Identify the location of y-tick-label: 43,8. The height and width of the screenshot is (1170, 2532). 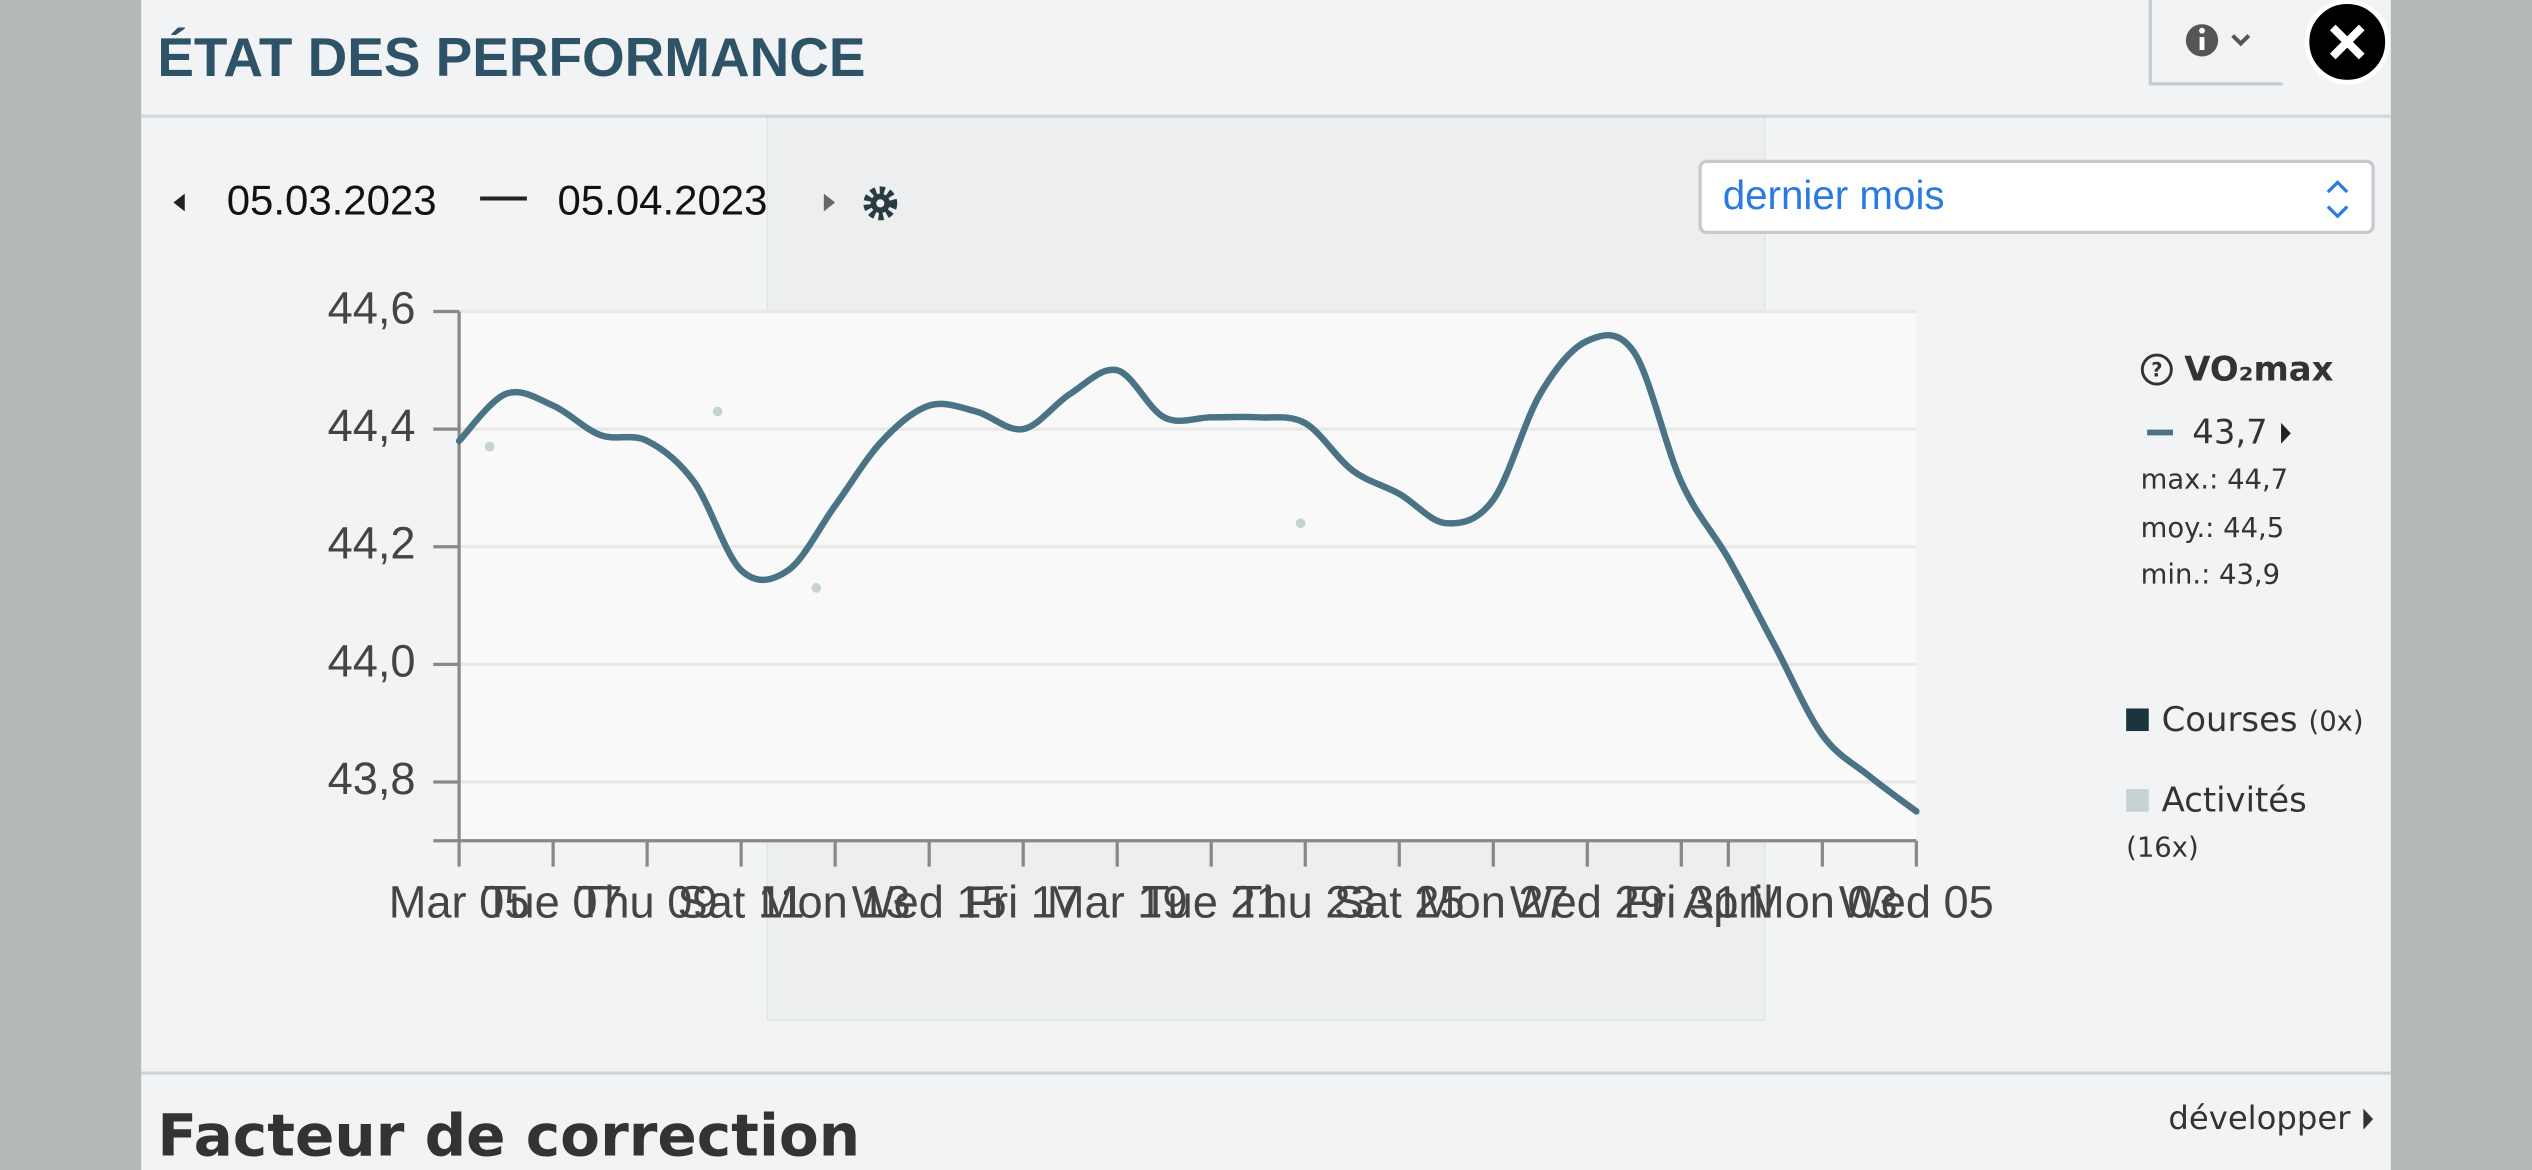
(372, 778).